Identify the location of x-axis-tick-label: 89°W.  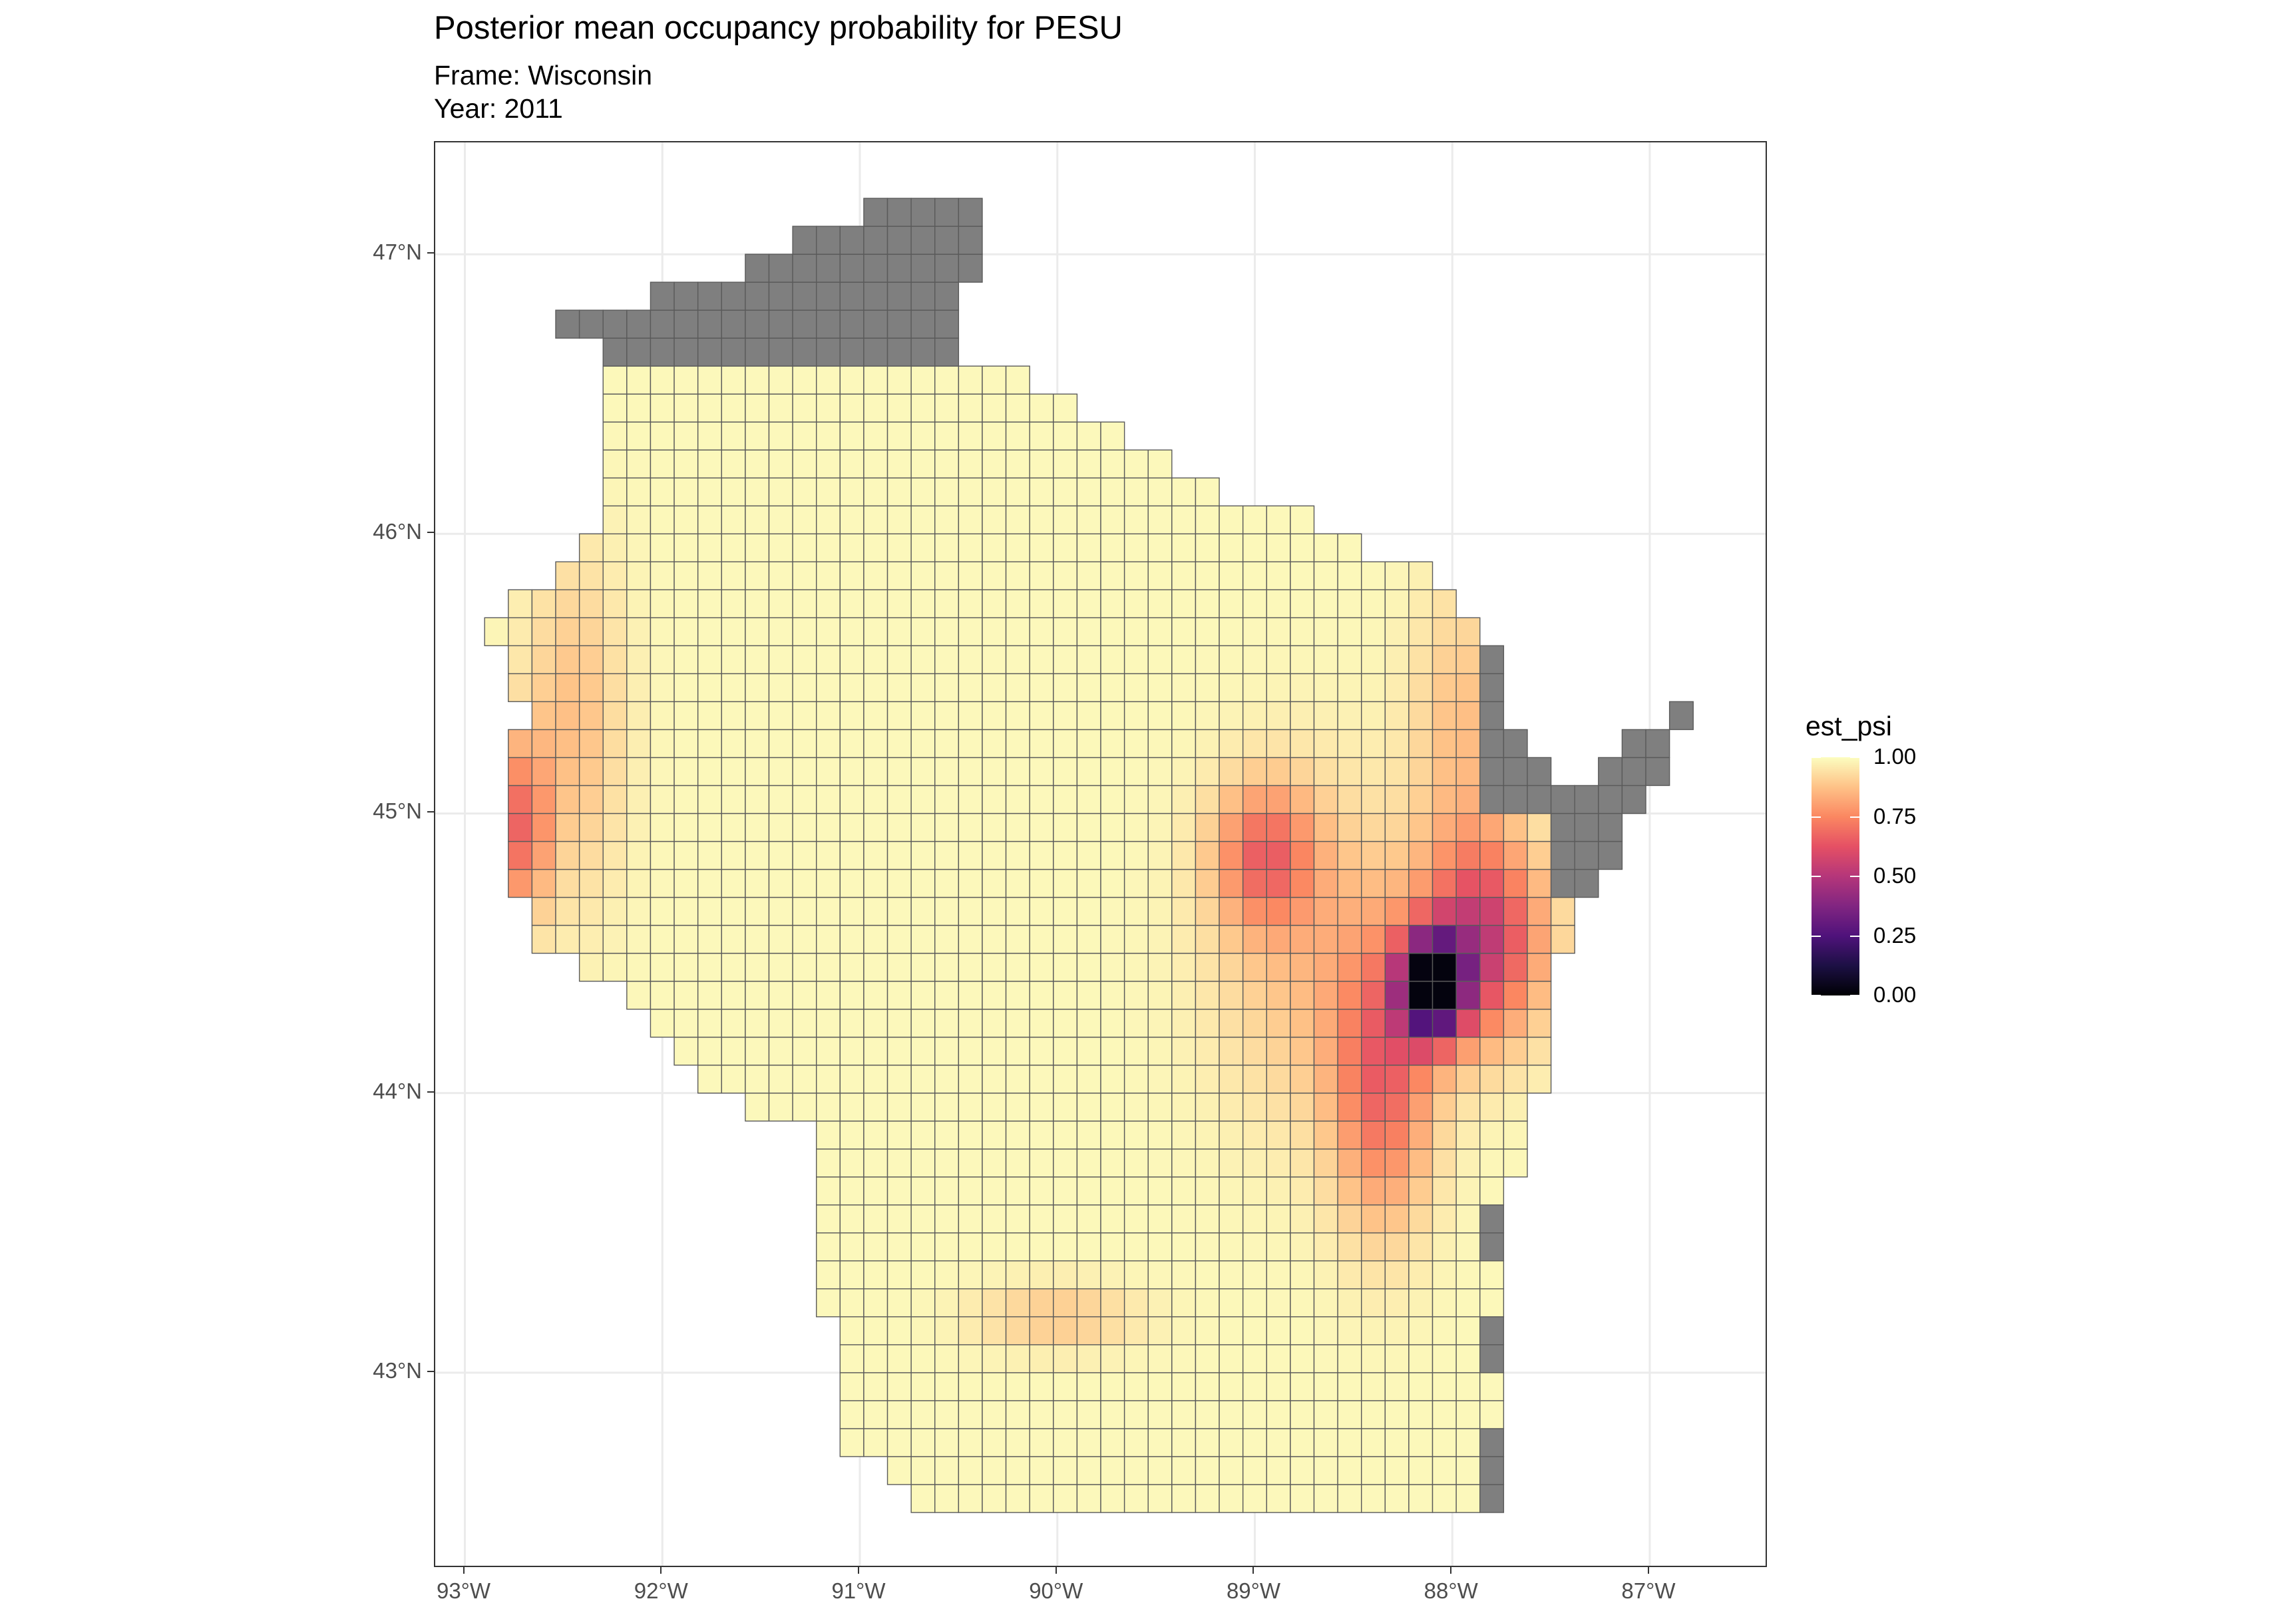
(1253, 1590).